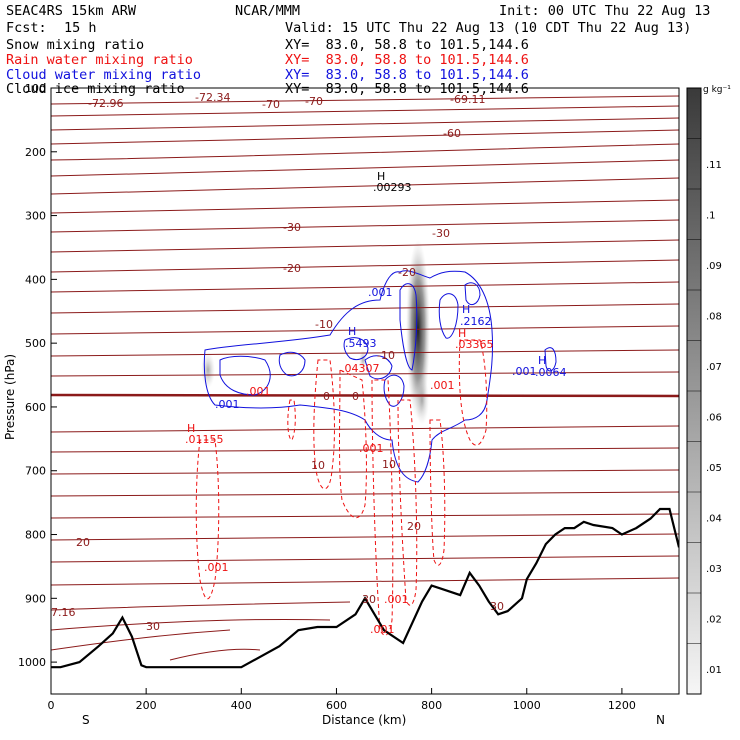 The image size is (740, 740). Describe the element at coordinates (63, 612) in the screenshot. I see `temp-label: 7.16` at that location.